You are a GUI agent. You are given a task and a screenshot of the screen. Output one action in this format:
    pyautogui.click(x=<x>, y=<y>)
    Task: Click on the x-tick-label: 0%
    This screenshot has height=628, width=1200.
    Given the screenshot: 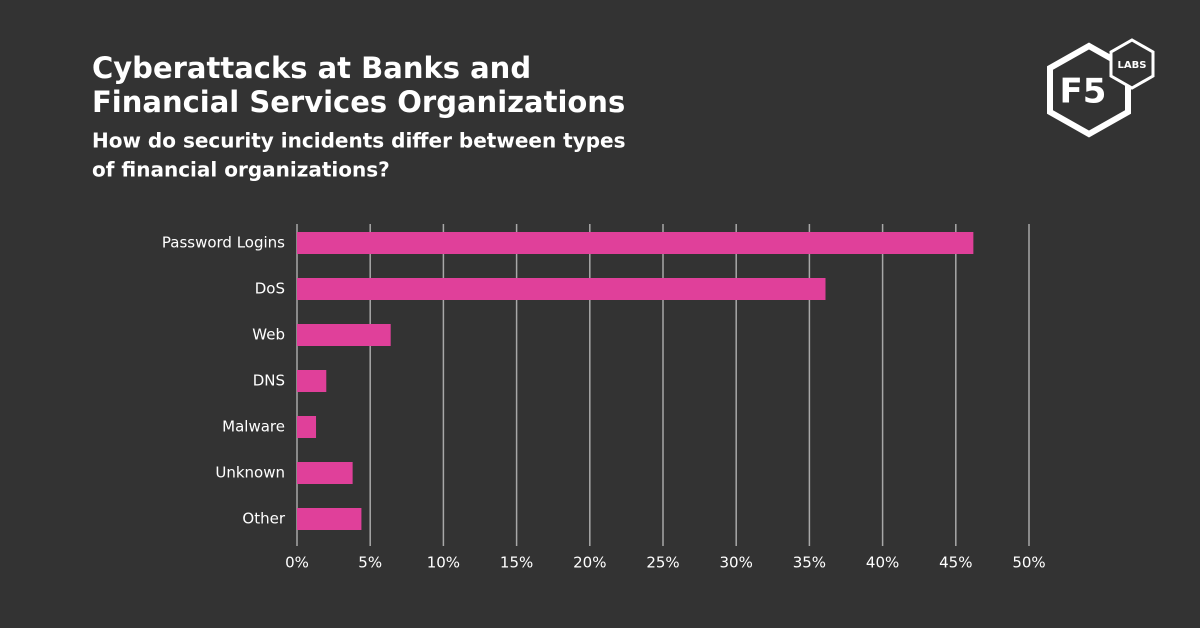 What is the action you would take?
    pyautogui.click(x=297, y=563)
    